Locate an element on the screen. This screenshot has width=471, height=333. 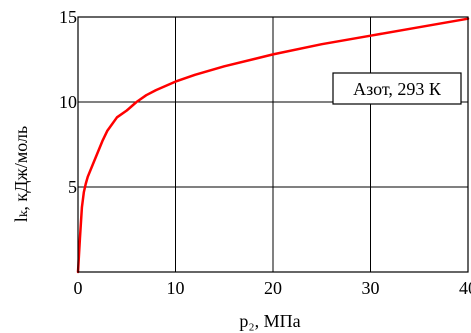
x-tick-label: 10 is located at coordinates (176, 288).